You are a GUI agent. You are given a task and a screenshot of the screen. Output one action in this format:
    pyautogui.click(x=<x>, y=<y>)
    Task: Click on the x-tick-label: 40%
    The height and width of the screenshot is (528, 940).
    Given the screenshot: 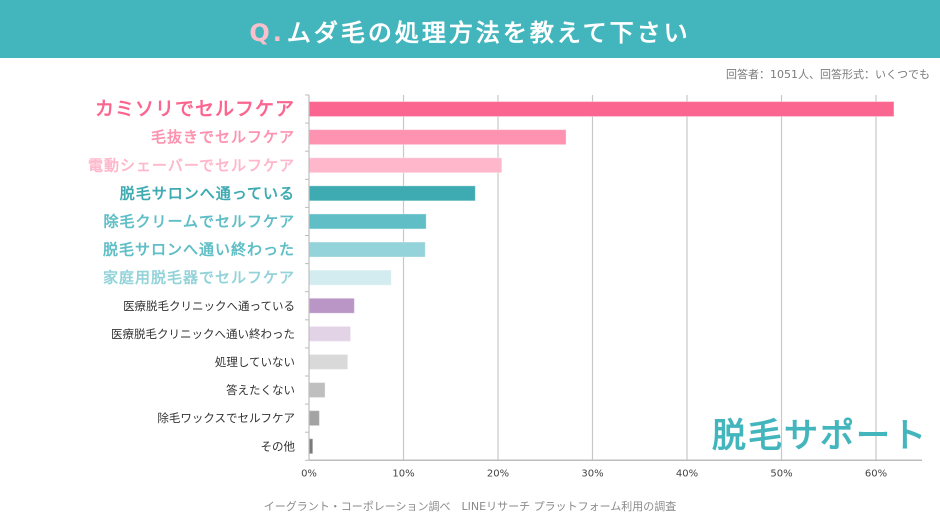 What is the action you would take?
    pyautogui.click(x=687, y=473)
    